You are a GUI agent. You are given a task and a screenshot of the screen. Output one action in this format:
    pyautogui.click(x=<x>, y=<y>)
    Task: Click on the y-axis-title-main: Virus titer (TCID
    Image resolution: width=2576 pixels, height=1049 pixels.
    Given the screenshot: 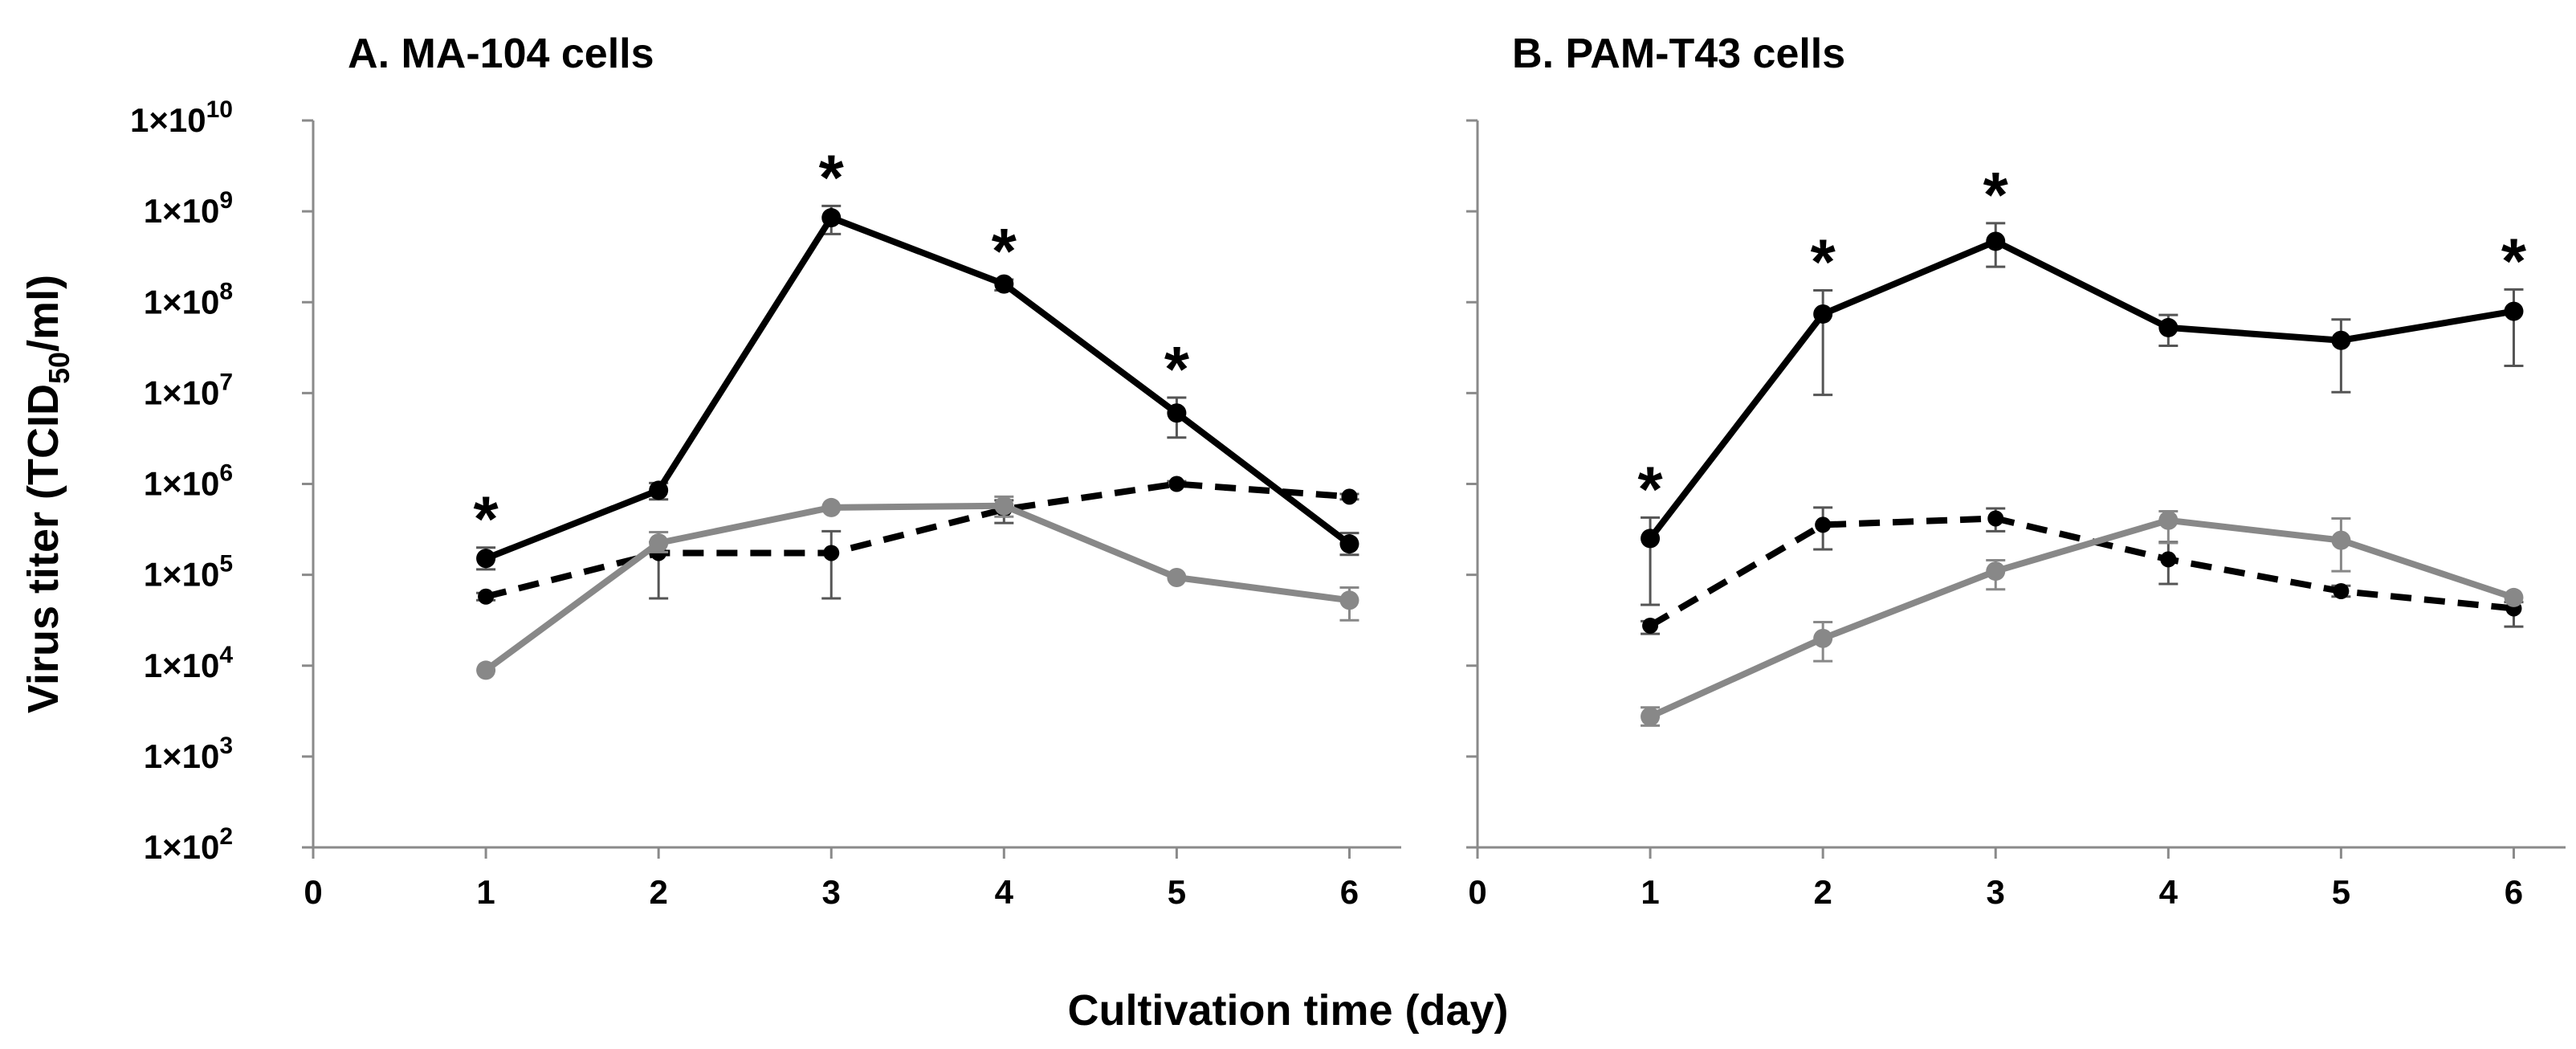 What is the action you would take?
    pyautogui.click(x=43, y=548)
    